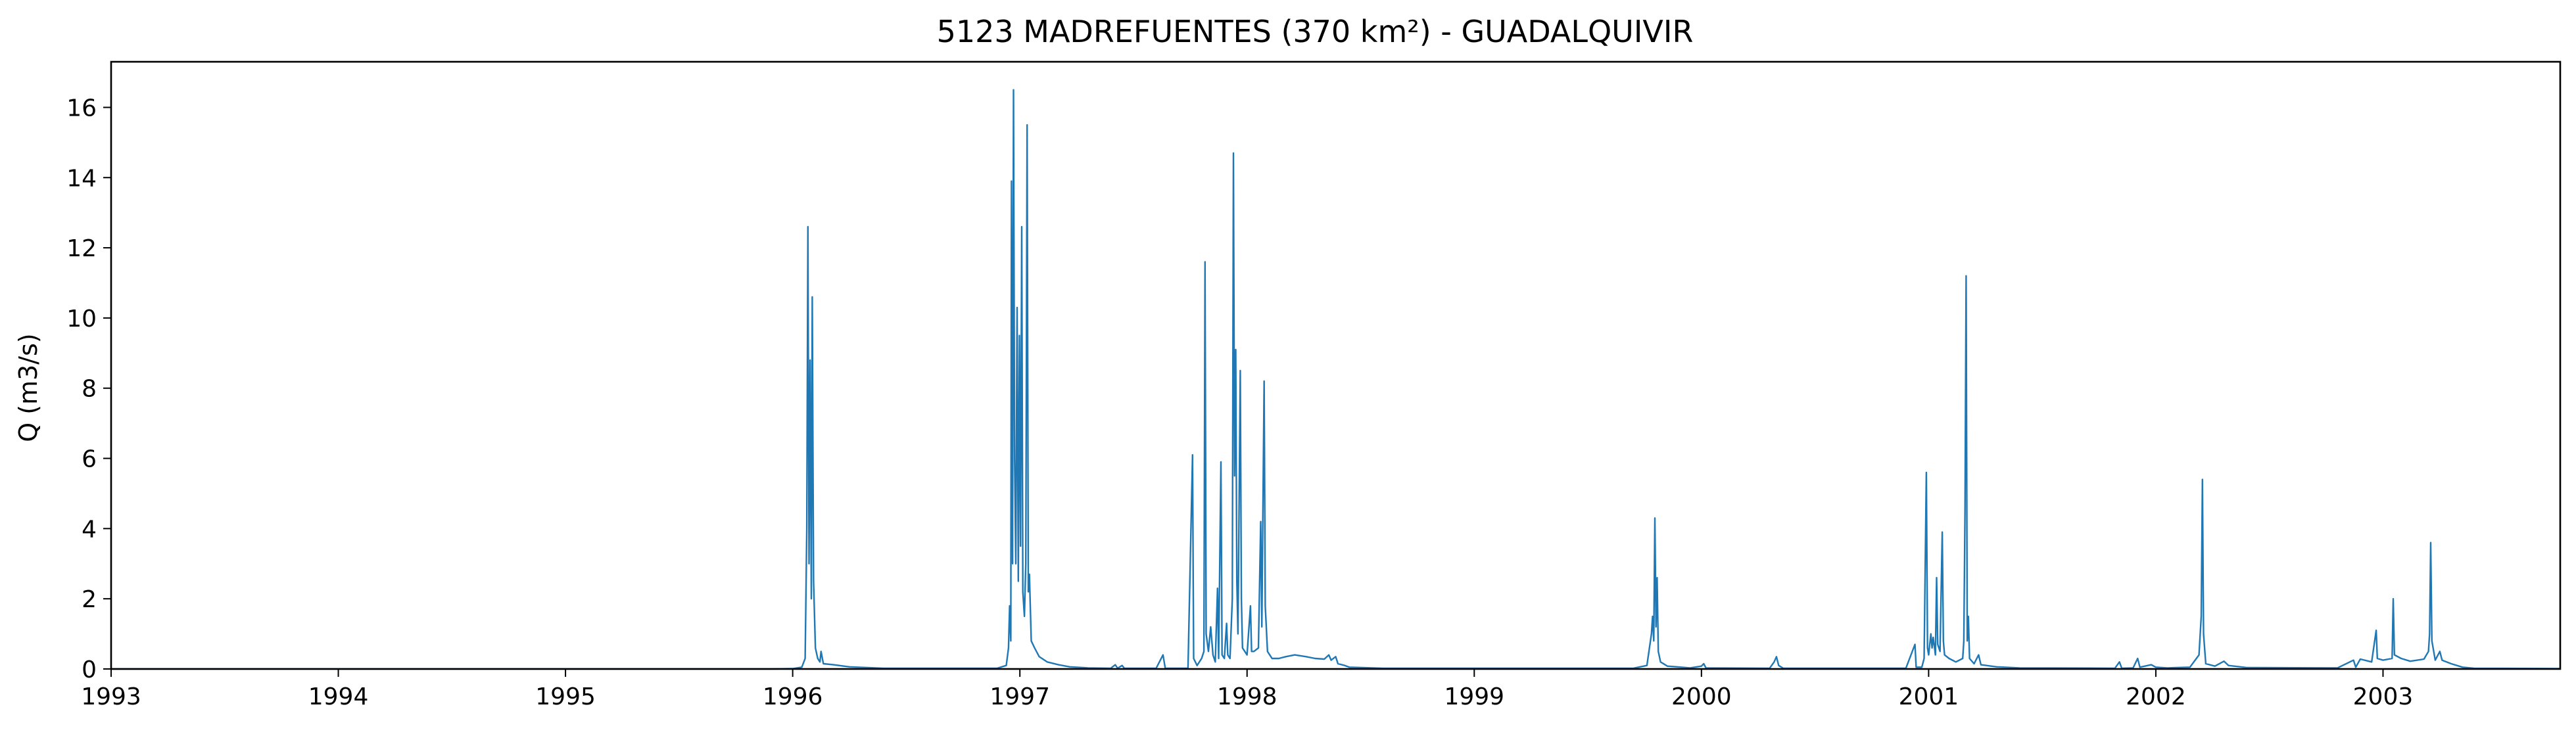  Describe the element at coordinates (1929, 697) in the screenshot. I see `x-tick-label: 2001` at that location.